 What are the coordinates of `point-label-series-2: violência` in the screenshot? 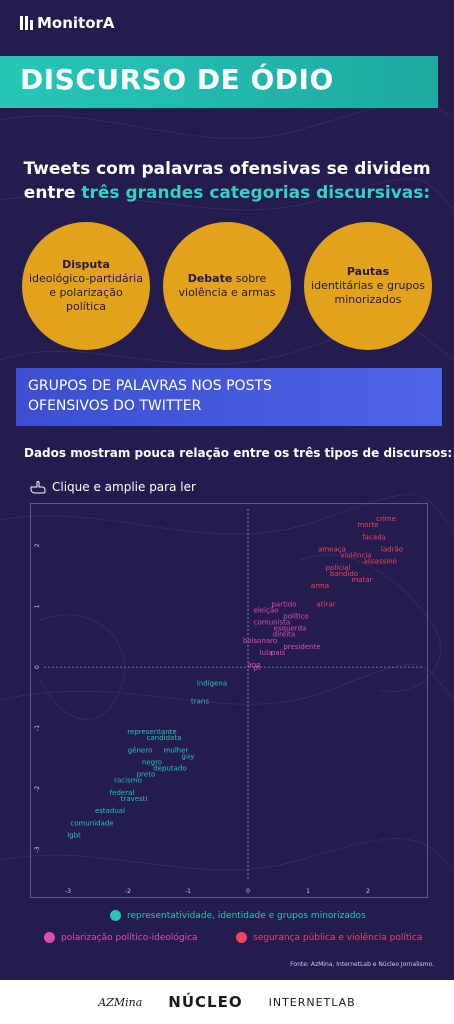 It's located at (355, 556).